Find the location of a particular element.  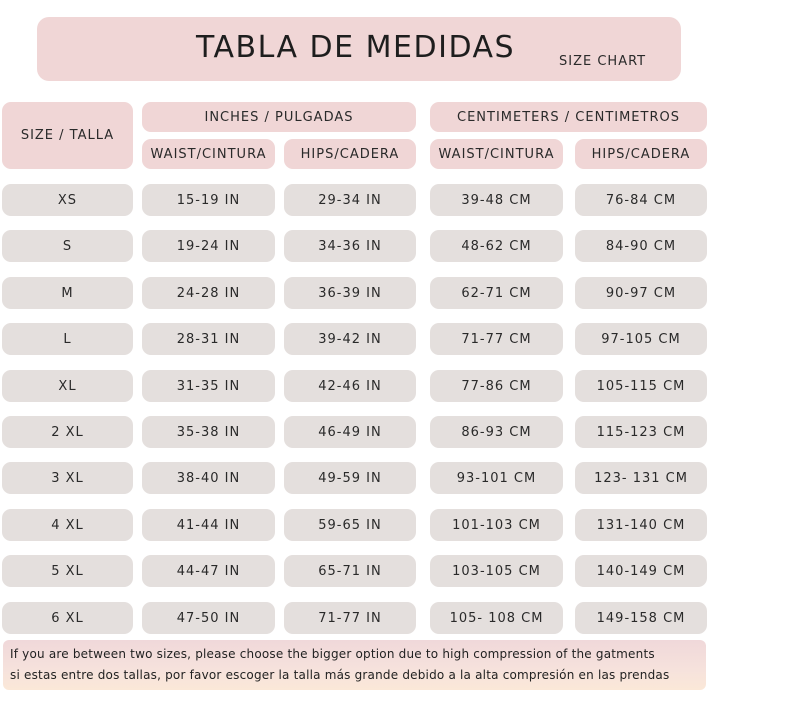

cell-inches-waist: 28-31 IN is located at coordinates (208, 339).